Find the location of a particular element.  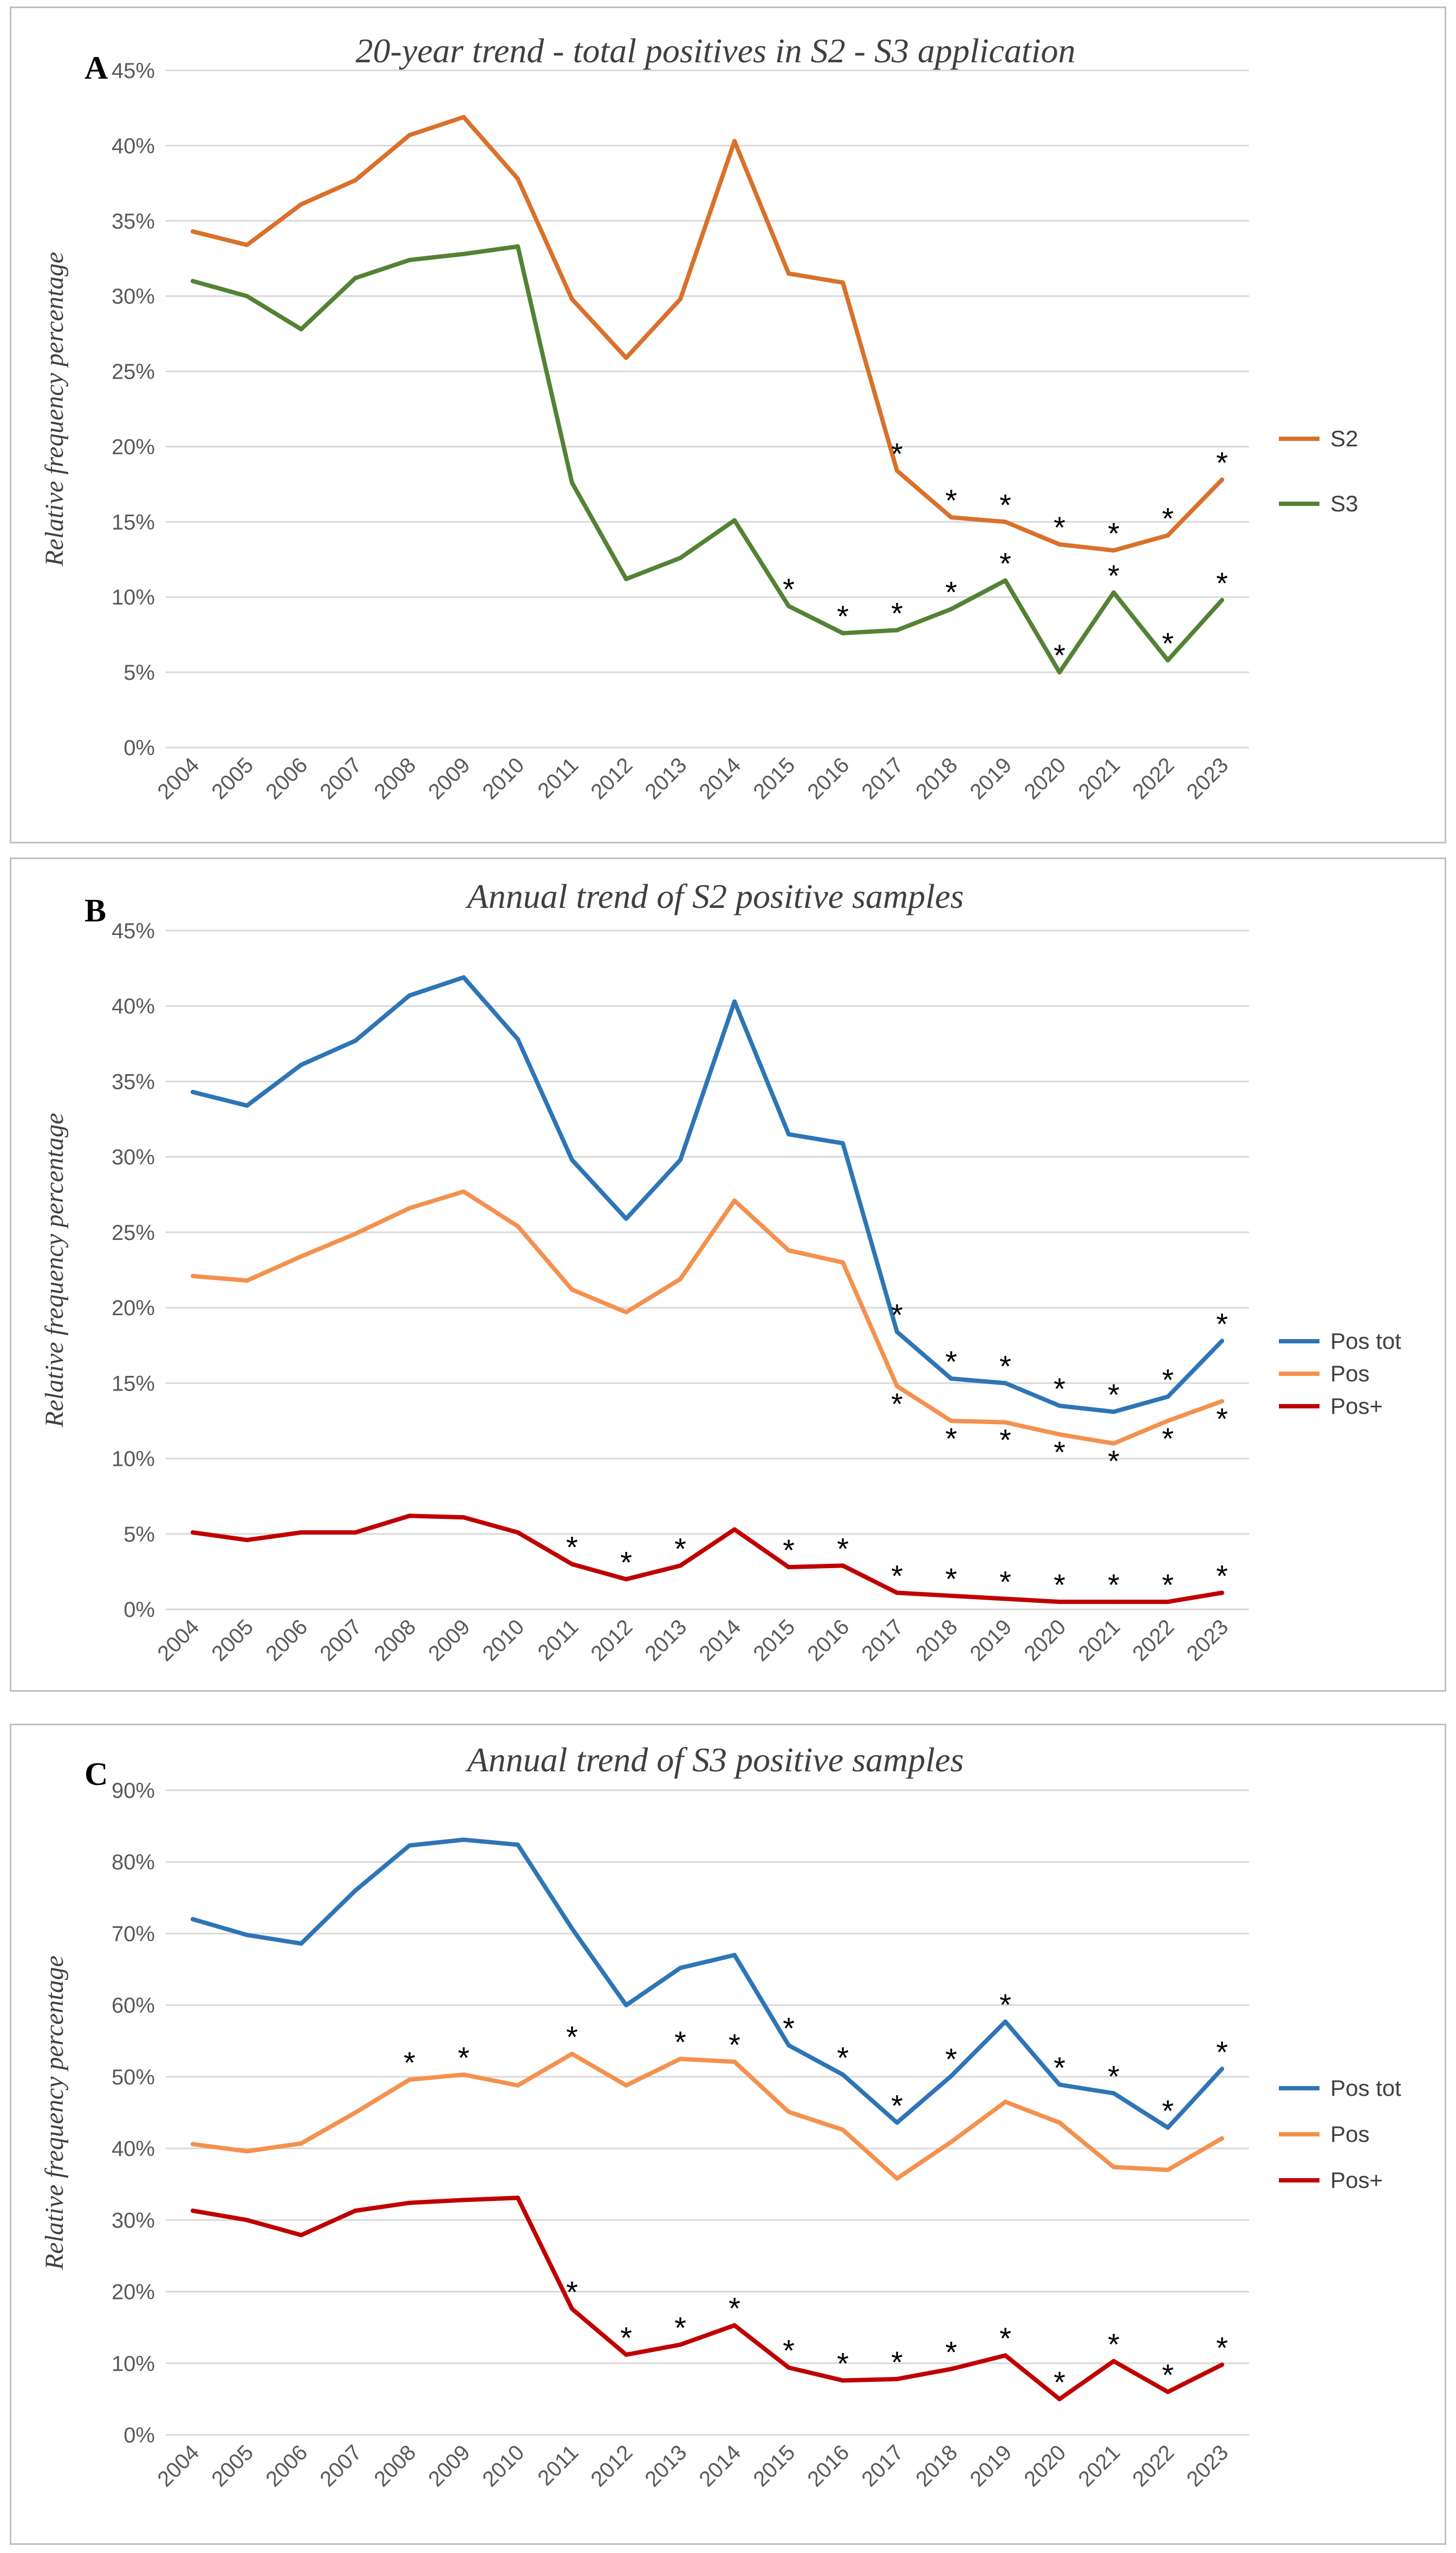

chart-b-x-tick-label: 2013 is located at coordinates (665, 1640).